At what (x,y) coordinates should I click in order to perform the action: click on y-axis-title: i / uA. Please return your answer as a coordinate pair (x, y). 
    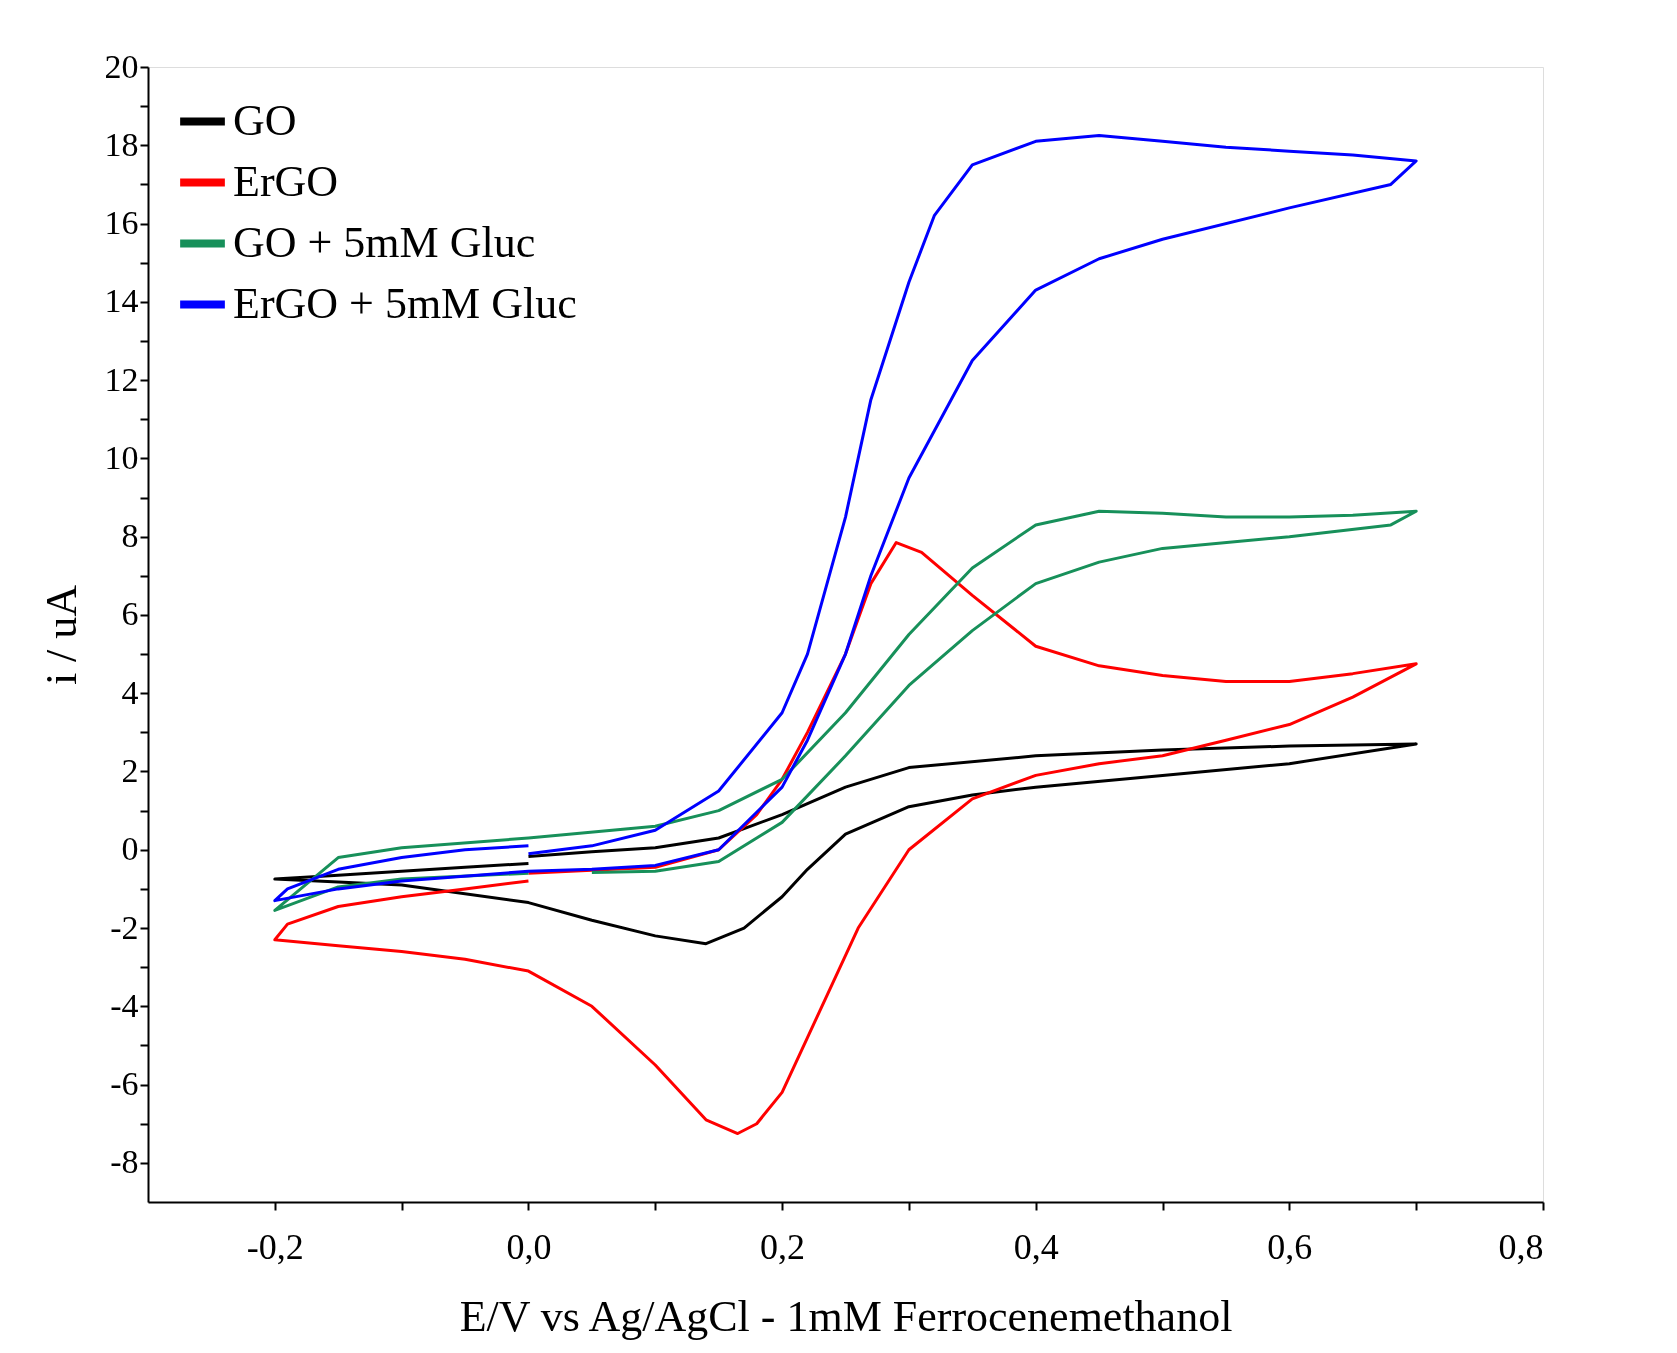
    Looking at the image, I should click on (61, 635).